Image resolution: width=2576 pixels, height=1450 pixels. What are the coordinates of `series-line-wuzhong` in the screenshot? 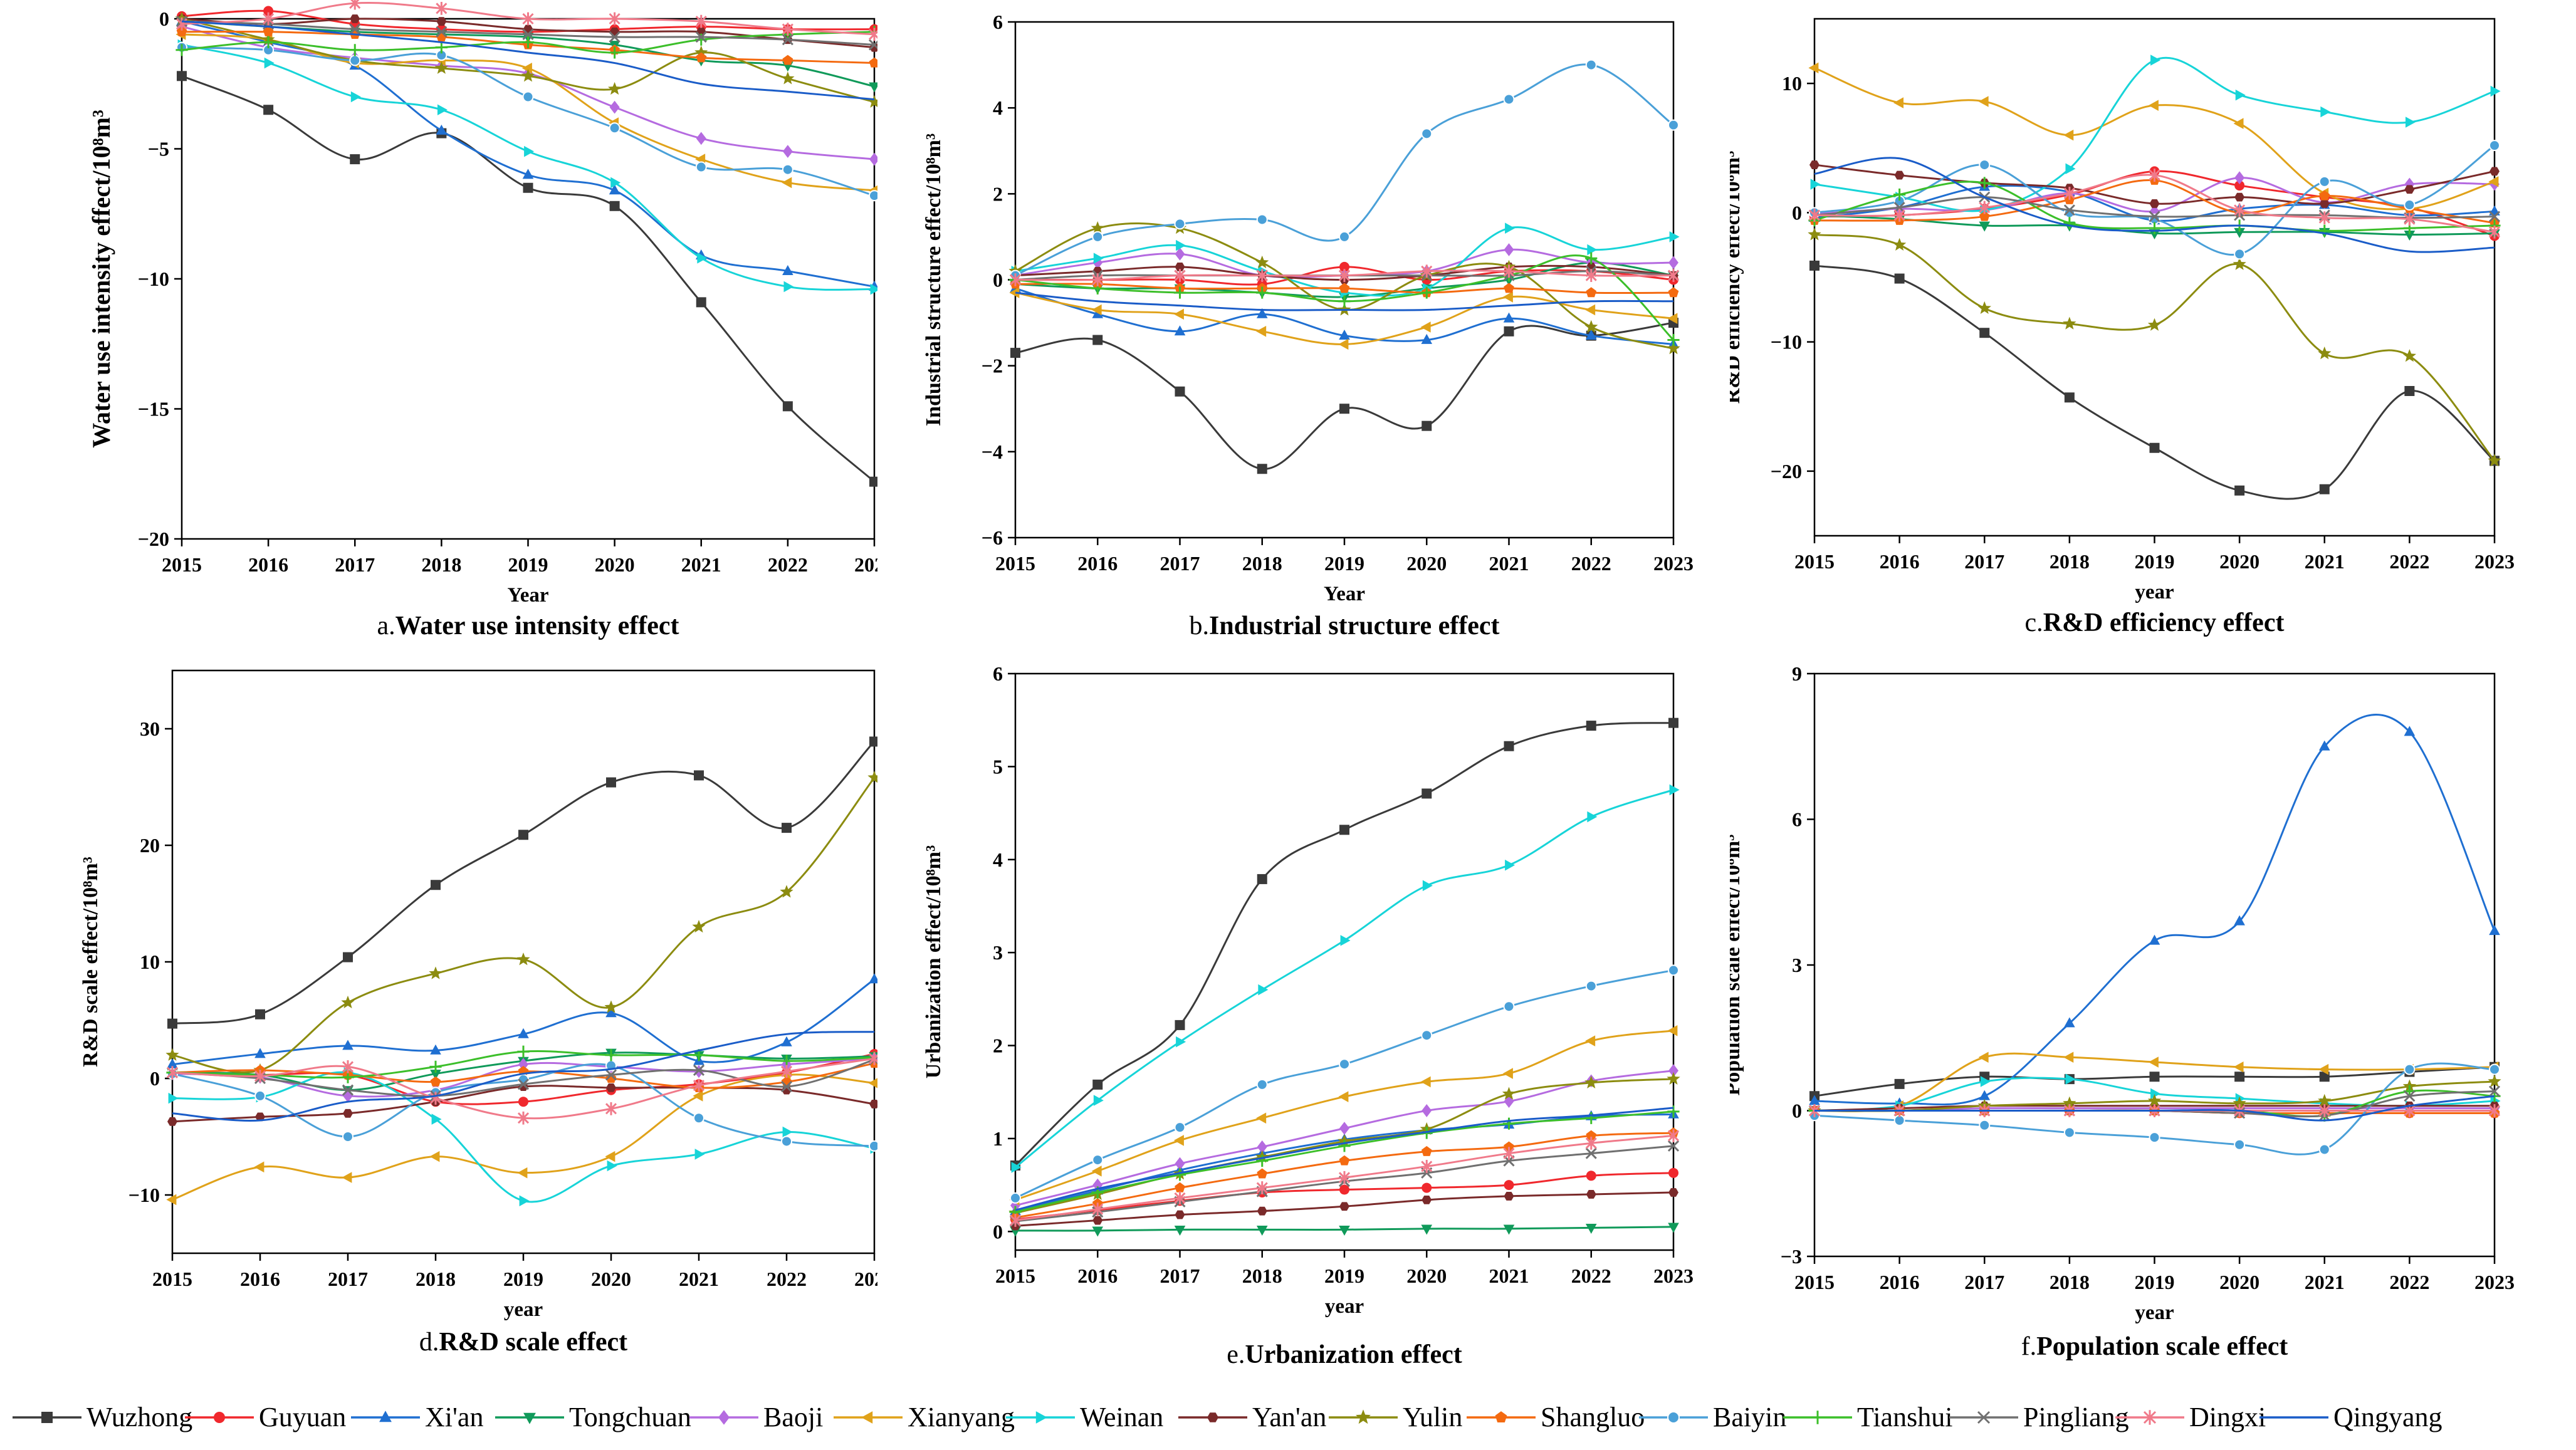 It's located at (524, 883).